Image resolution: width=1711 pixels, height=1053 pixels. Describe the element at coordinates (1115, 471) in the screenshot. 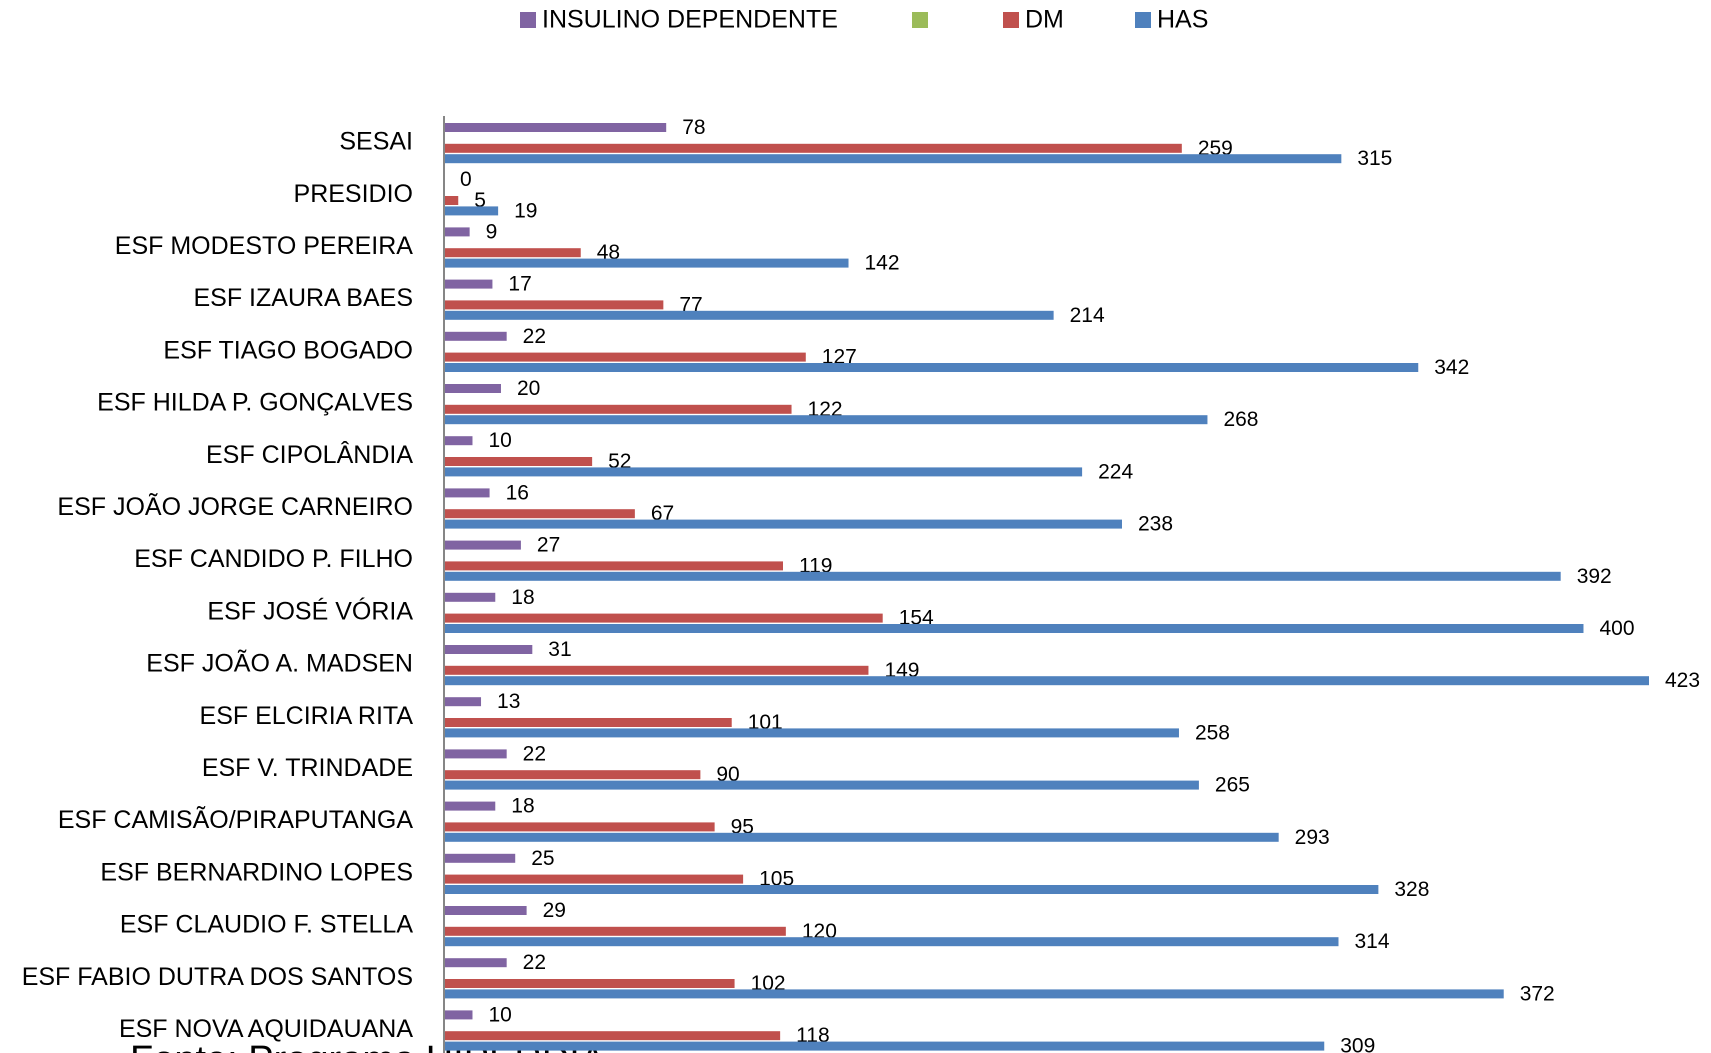

I see `data-label: 224` at that location.